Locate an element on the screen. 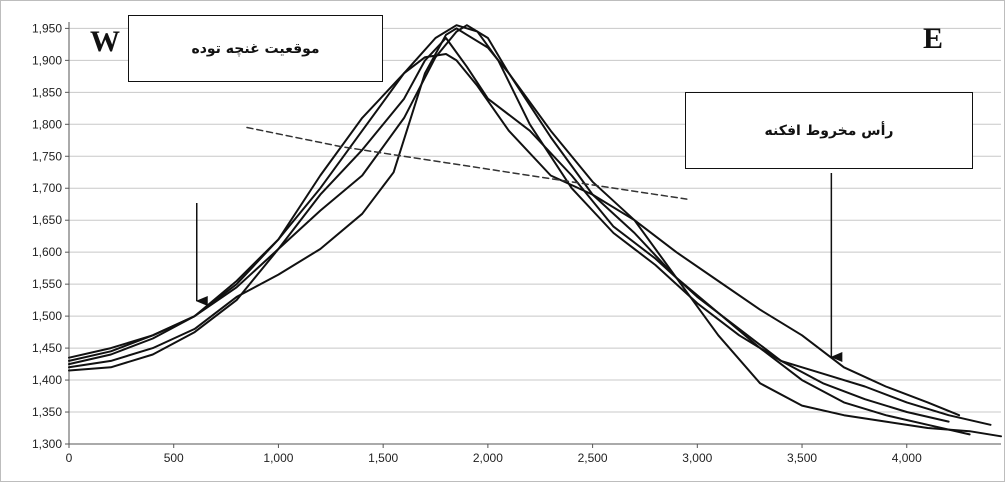 This screenshot has width=1005, height=483. y-tick-label: 1,400 is located at coordinates (47, 380).